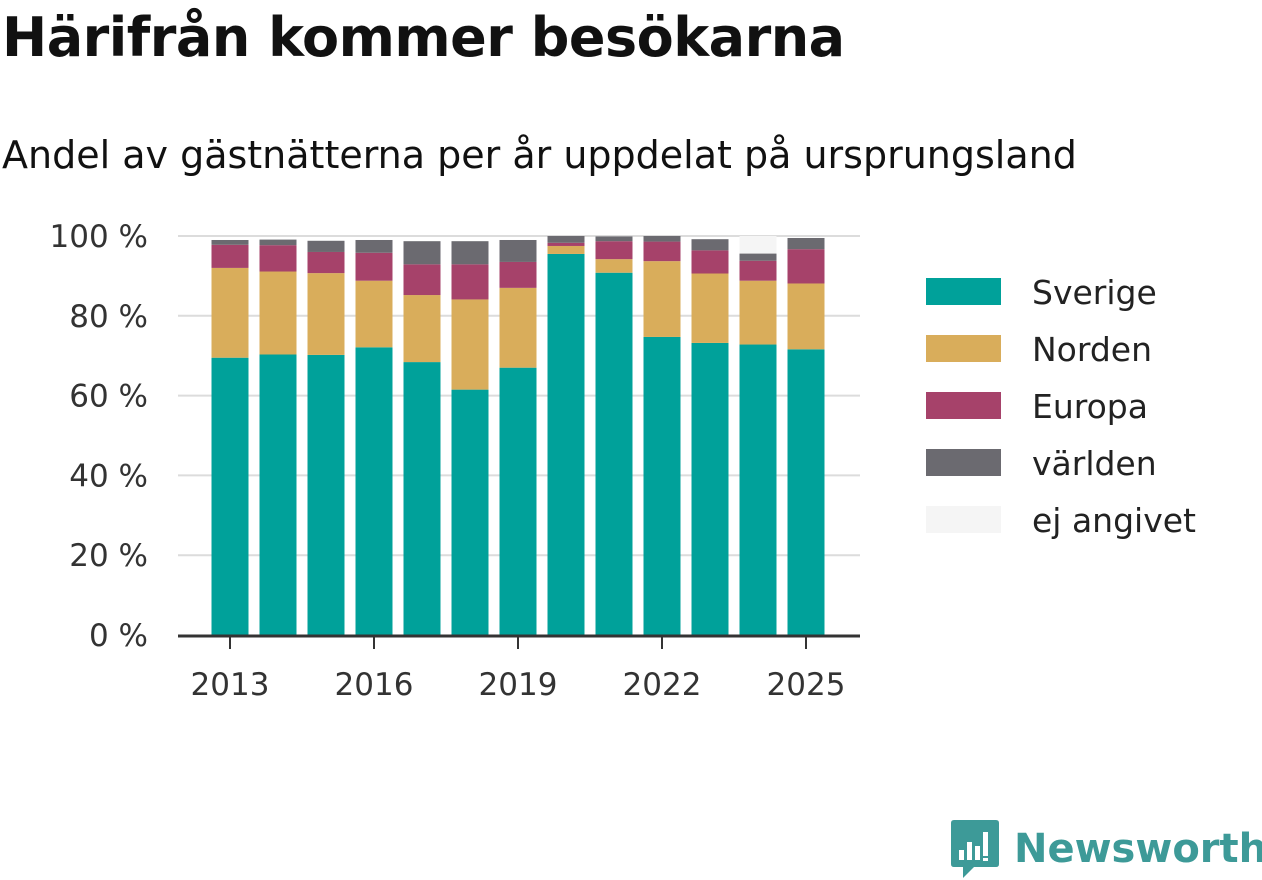 The image size is (1262, 880). Describe the element at coordinates (758, 257) in the screenshot. I see `bar-segment-världen-2024` at that location.